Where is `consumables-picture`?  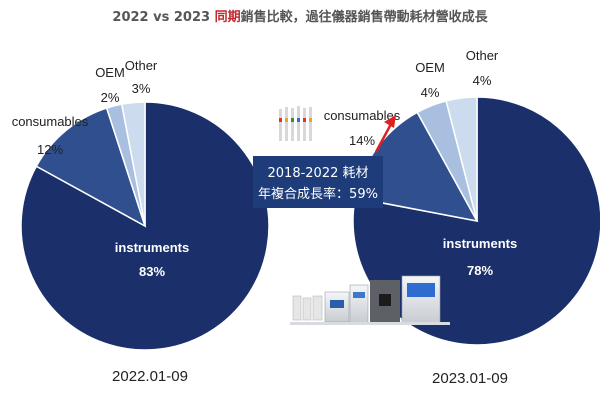
consumables-picture is located at coordinates (295, 123).